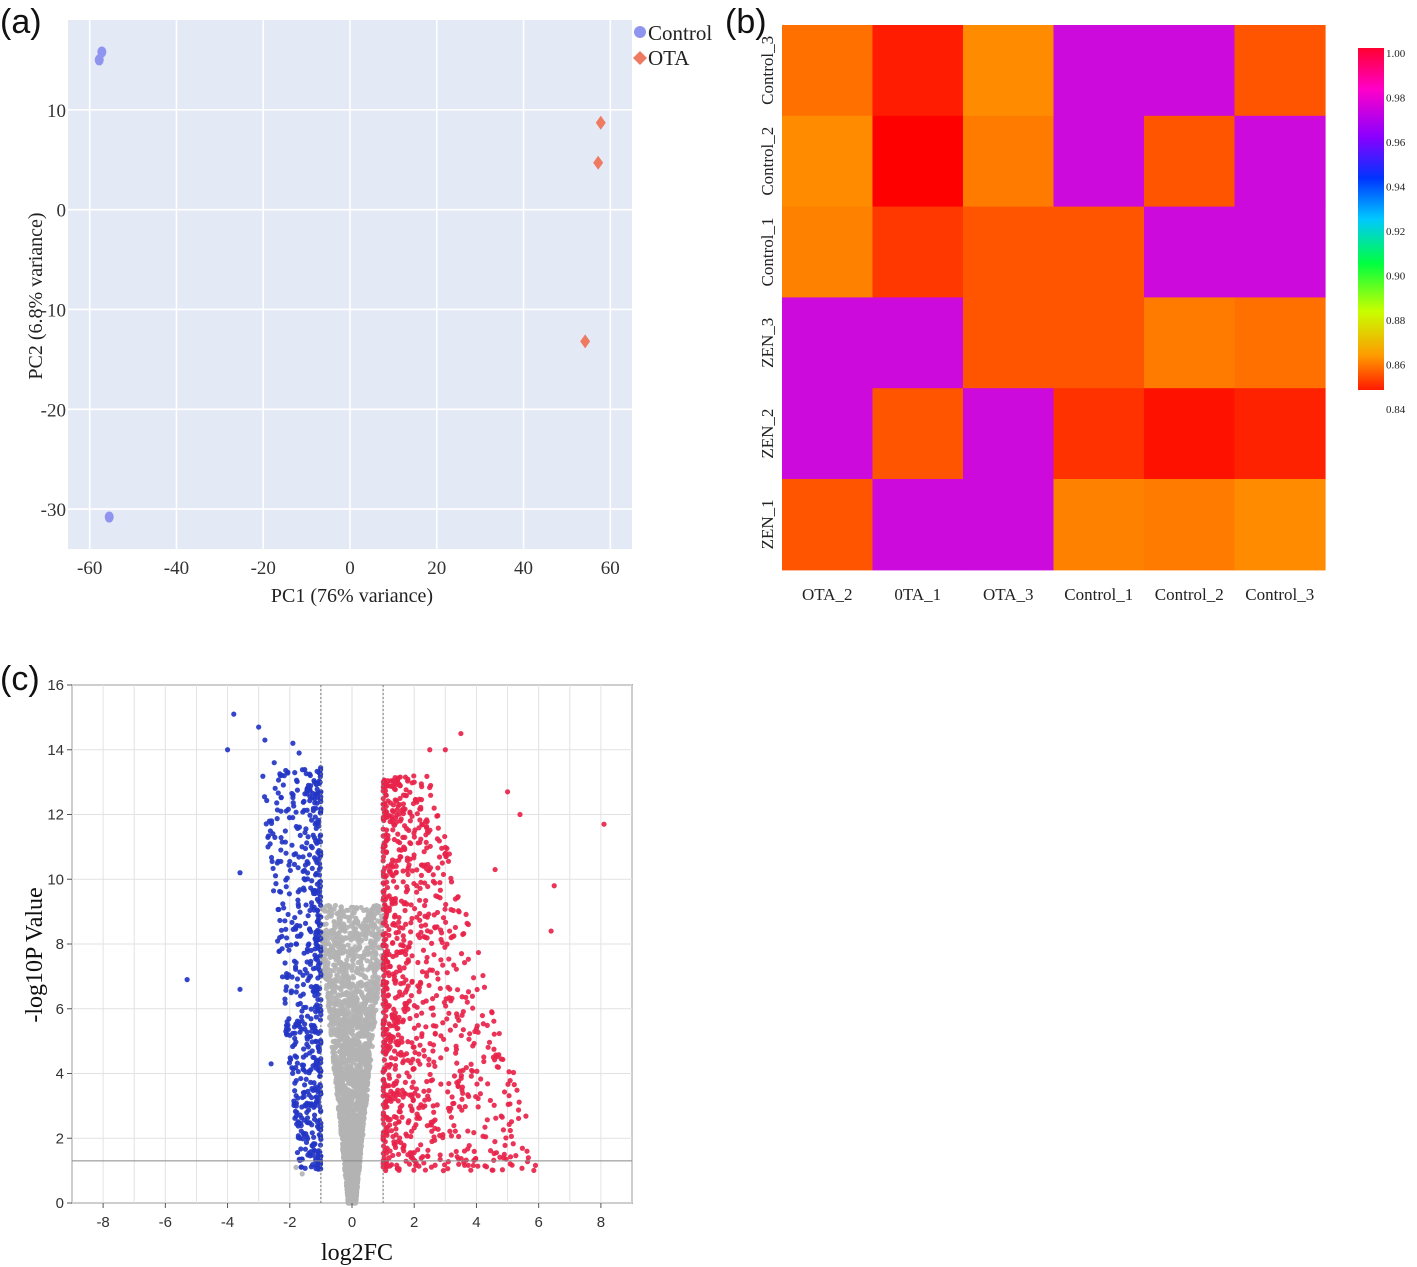  I want to click on volcano-x-tick-label: 8, so click(601, 1222).